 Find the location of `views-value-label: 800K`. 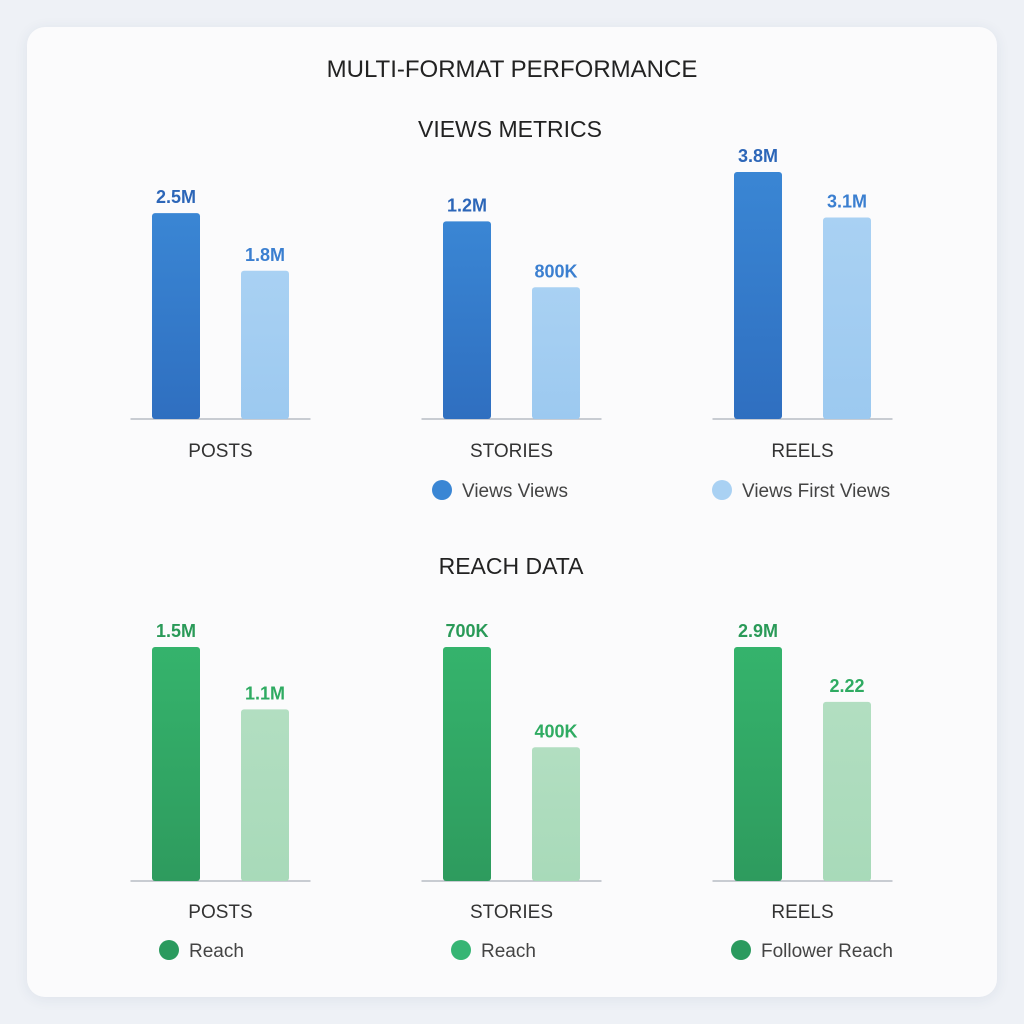

views-value-label: 800K is located at coordinates (555, 271).